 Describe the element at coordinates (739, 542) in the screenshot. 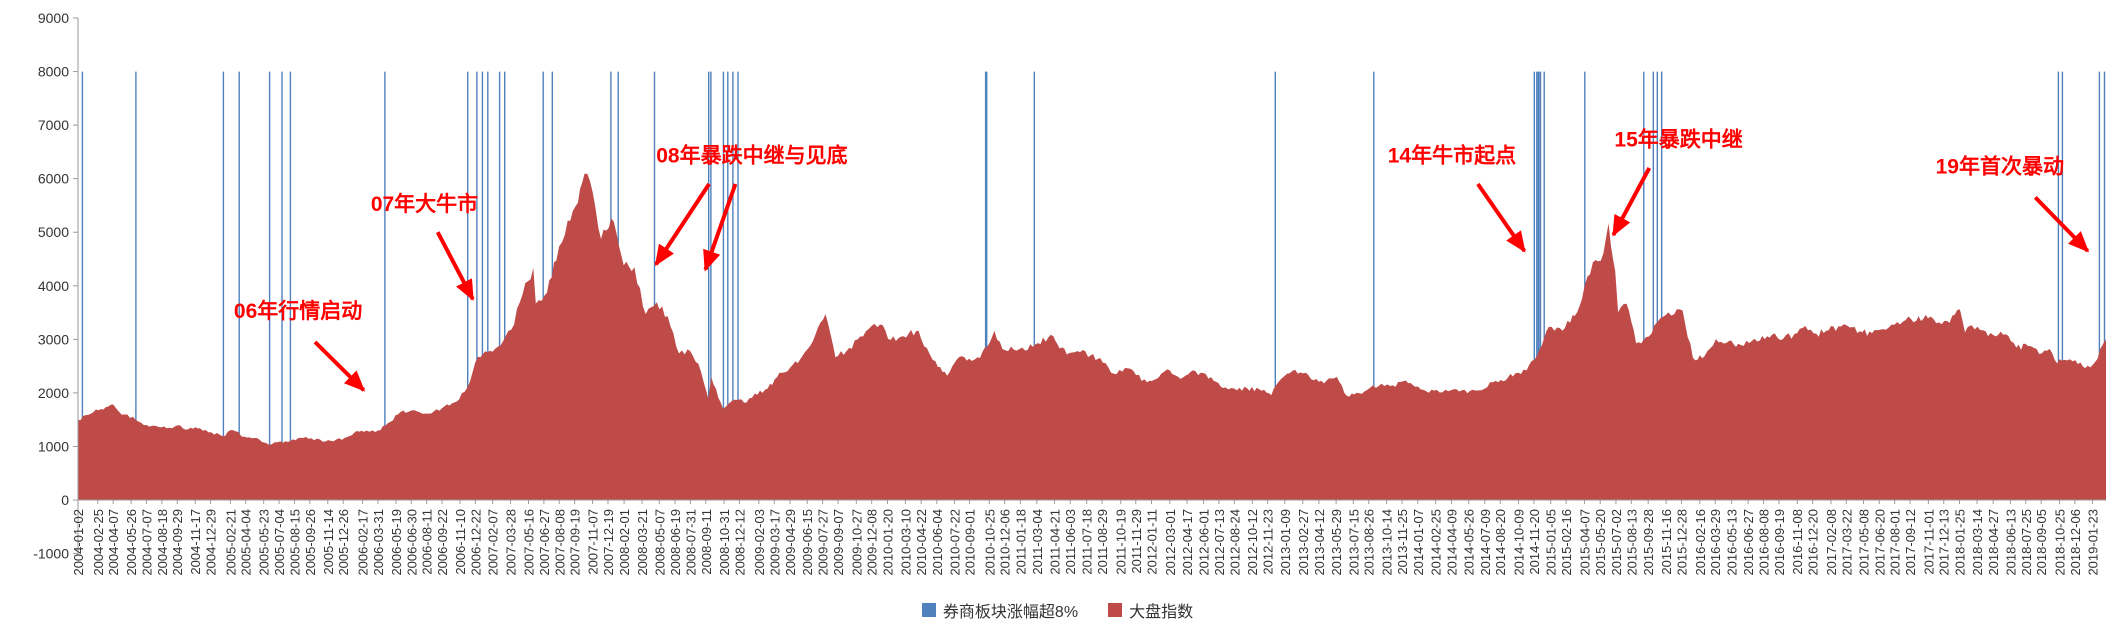

I see `x-tick-label: 2008-12-12` at that location.